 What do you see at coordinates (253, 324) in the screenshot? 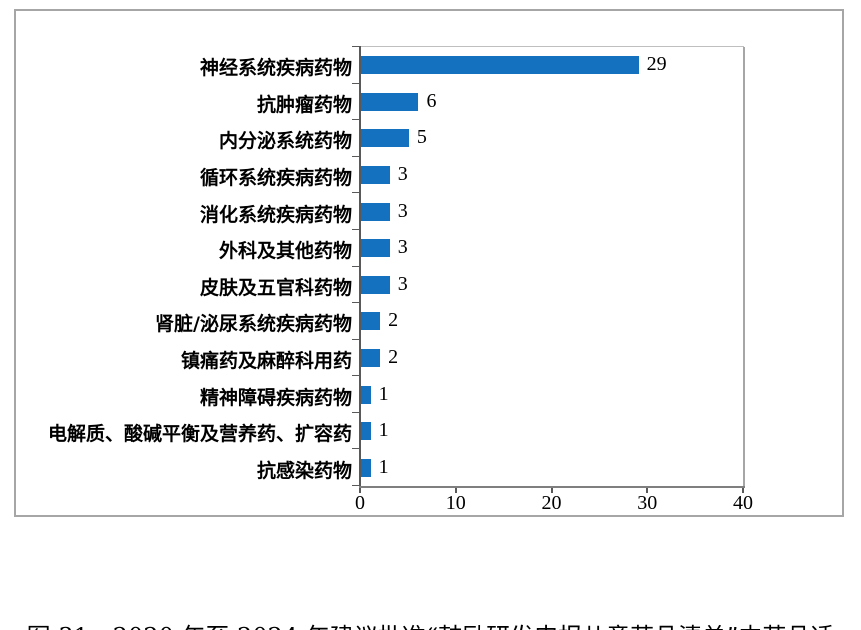
I see `category-label: 肾脏/泌尿系统疾病药物` at bounding box center [253, 324].